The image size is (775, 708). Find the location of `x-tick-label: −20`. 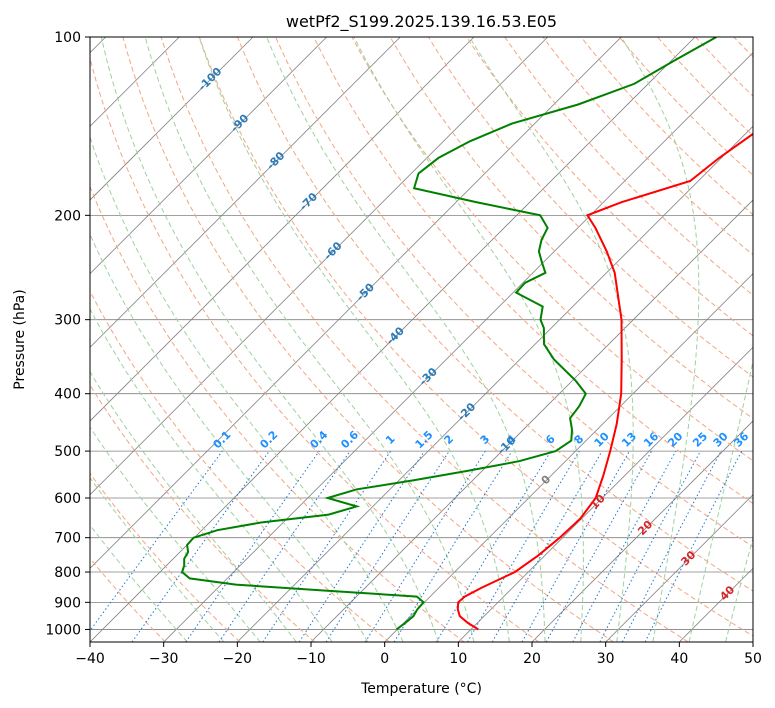

x-tick-label: −20 is located at coordinates (238, 659).